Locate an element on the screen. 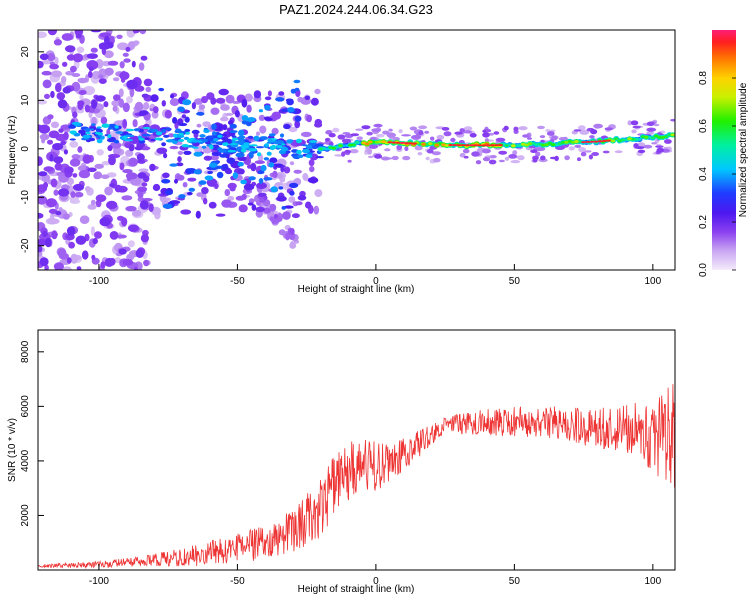 The width and height of the screenshot is (750, 605). snr-y-tick-label: 4000 is located at coordinates (25, 460).